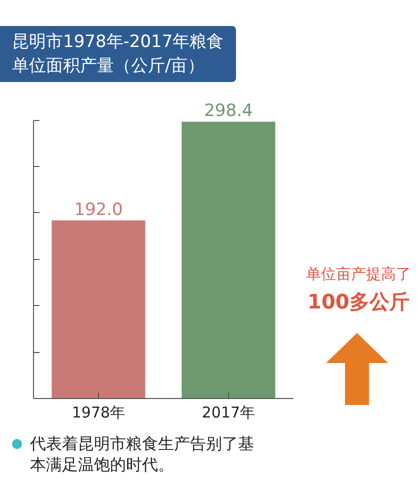 The height and width of the screenshot is (500, 419). I want to click on x-tick-label: 1978年, so click(99, 413).